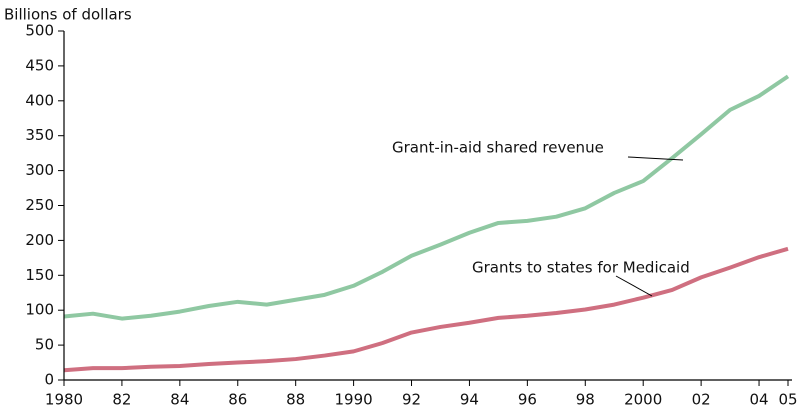 The width and height of the screenshot is (808, 420). I want to click on y-tick-label: 350, so click(39, 135).